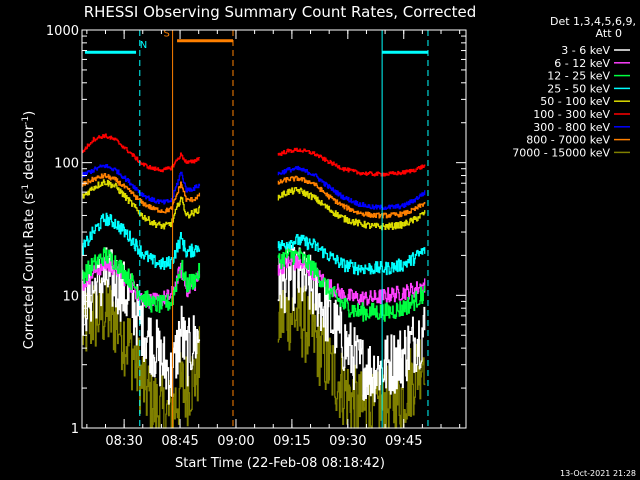 Image resolution: width=640 pixels, height=480 pixels. What do you see at coordinates (403, 441) in the screenshot?
I see `x-tick-label: 09:45` at bounding box center [403, 441].